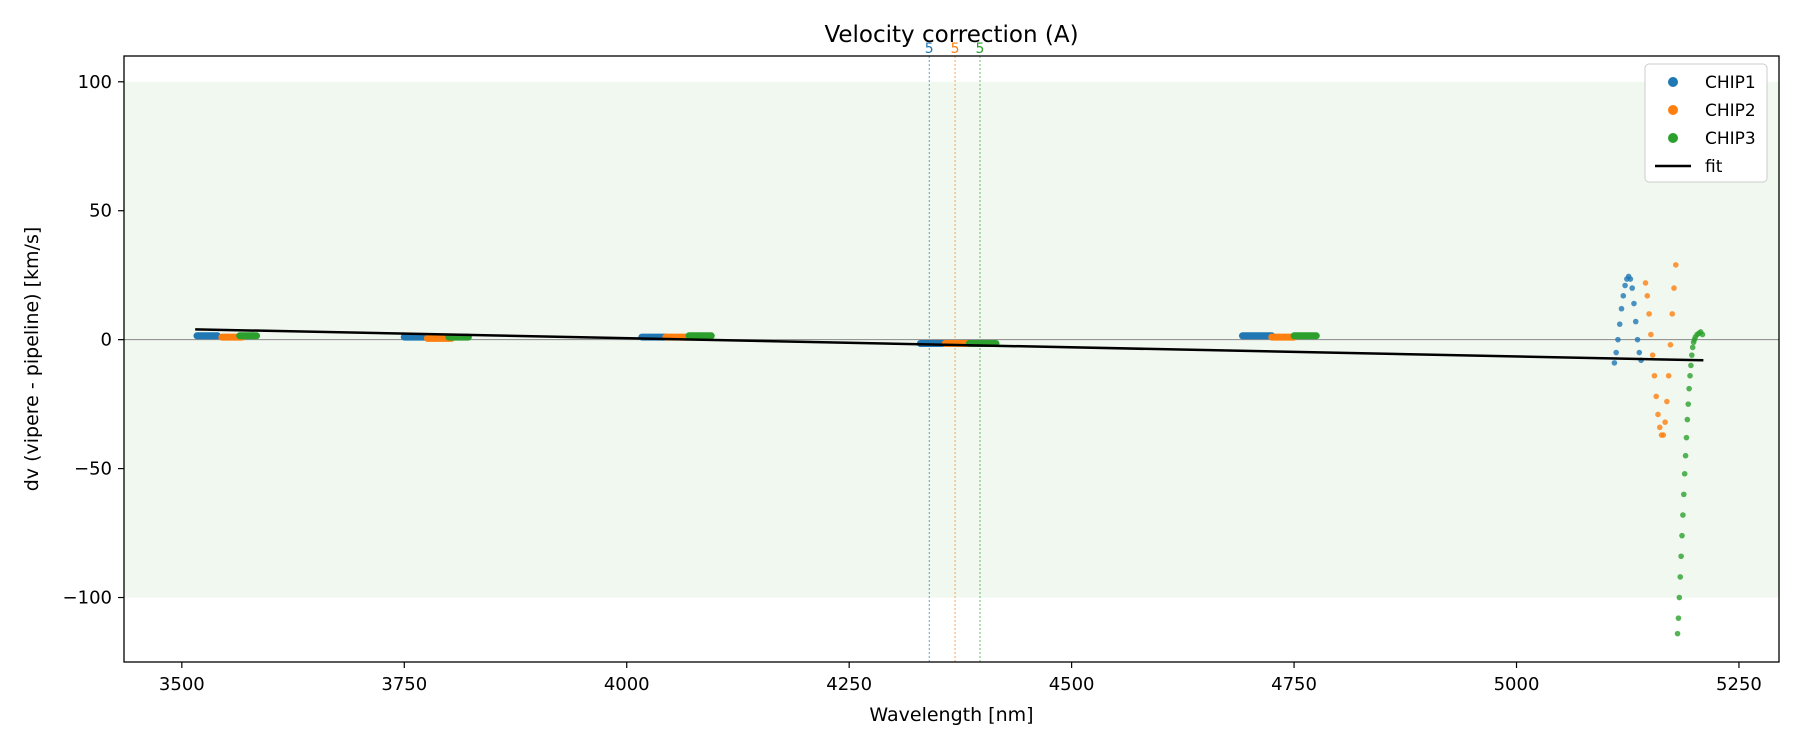  What do you see at coordinates (1739, 684) in the screenshot?
I see `x-tick-label-5250: 5250` at bounding box center [1739, 684].